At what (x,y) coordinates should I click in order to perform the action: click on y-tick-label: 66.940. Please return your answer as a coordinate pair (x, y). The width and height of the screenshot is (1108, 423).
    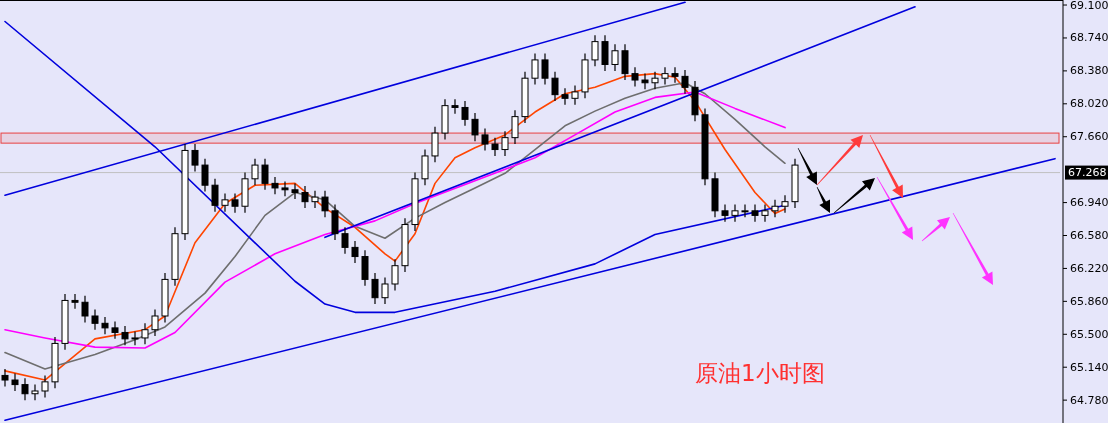
    Looking at the image, I should click on (1089, 203).